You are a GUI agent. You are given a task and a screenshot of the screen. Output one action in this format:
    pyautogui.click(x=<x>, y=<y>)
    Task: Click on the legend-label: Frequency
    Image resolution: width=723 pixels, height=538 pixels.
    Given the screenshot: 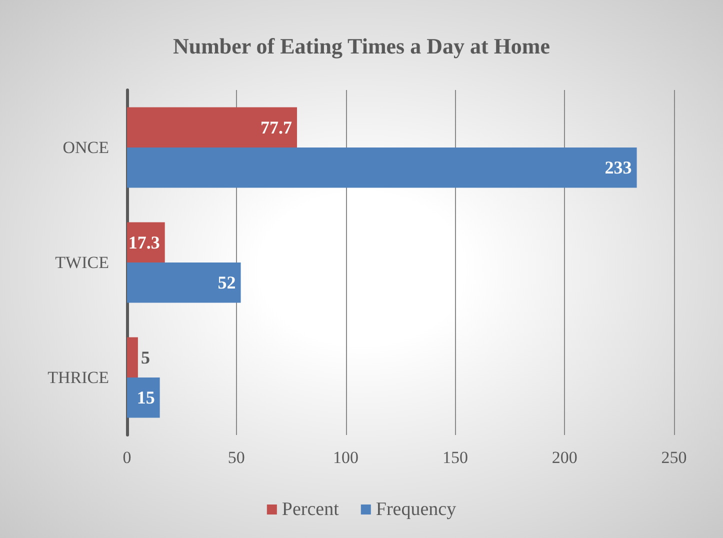 What is the action you would take?
    pyautogui.click(x=416, y=509)
    